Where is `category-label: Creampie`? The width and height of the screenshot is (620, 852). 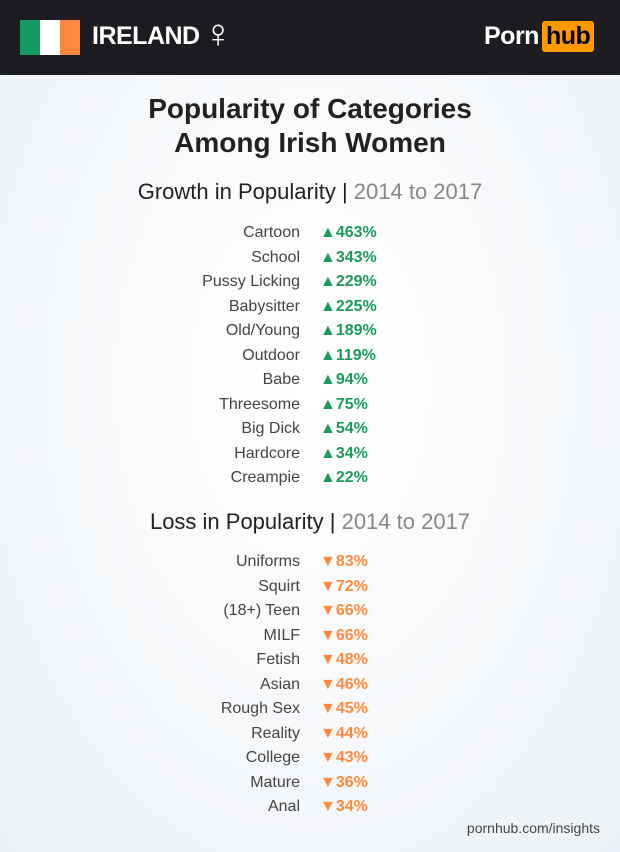 category-label: Creampie is located at coordinates (265, 477).